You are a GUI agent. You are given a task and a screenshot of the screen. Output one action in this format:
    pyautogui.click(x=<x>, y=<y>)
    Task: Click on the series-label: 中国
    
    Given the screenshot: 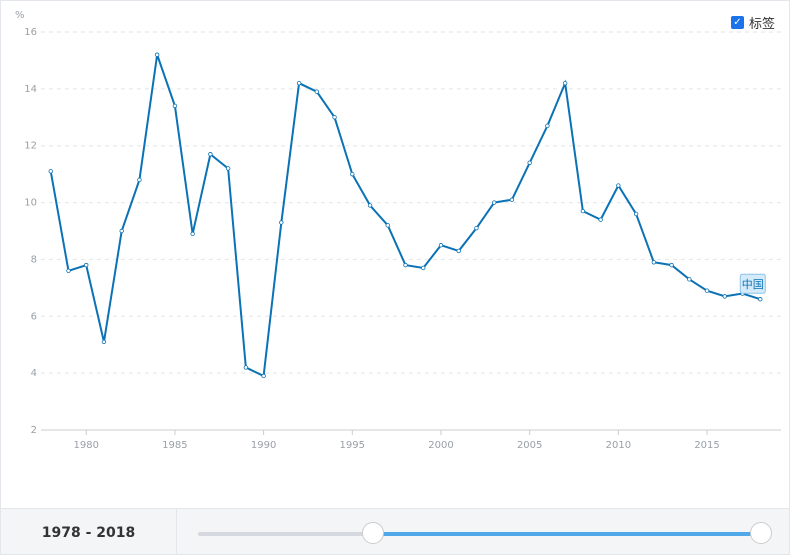 What is the action you would take?
    pyautogui.click(x=752, y=283)
    